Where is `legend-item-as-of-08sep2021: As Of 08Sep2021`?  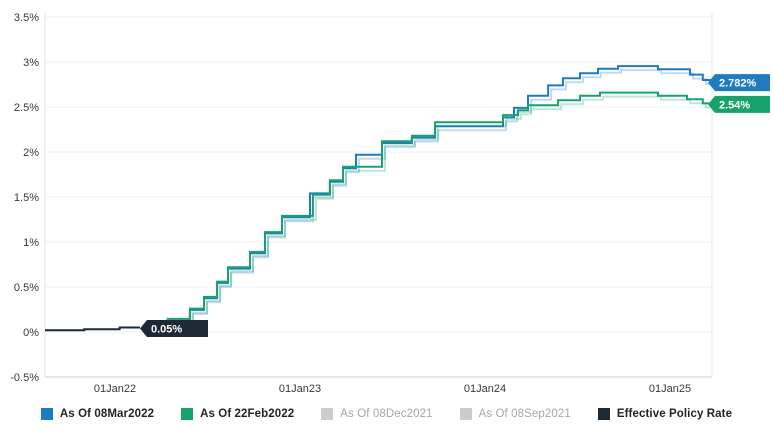
legend-item-as-of-08sep2021: As Of 08Sep2021 is located at coordinates (515, 414).